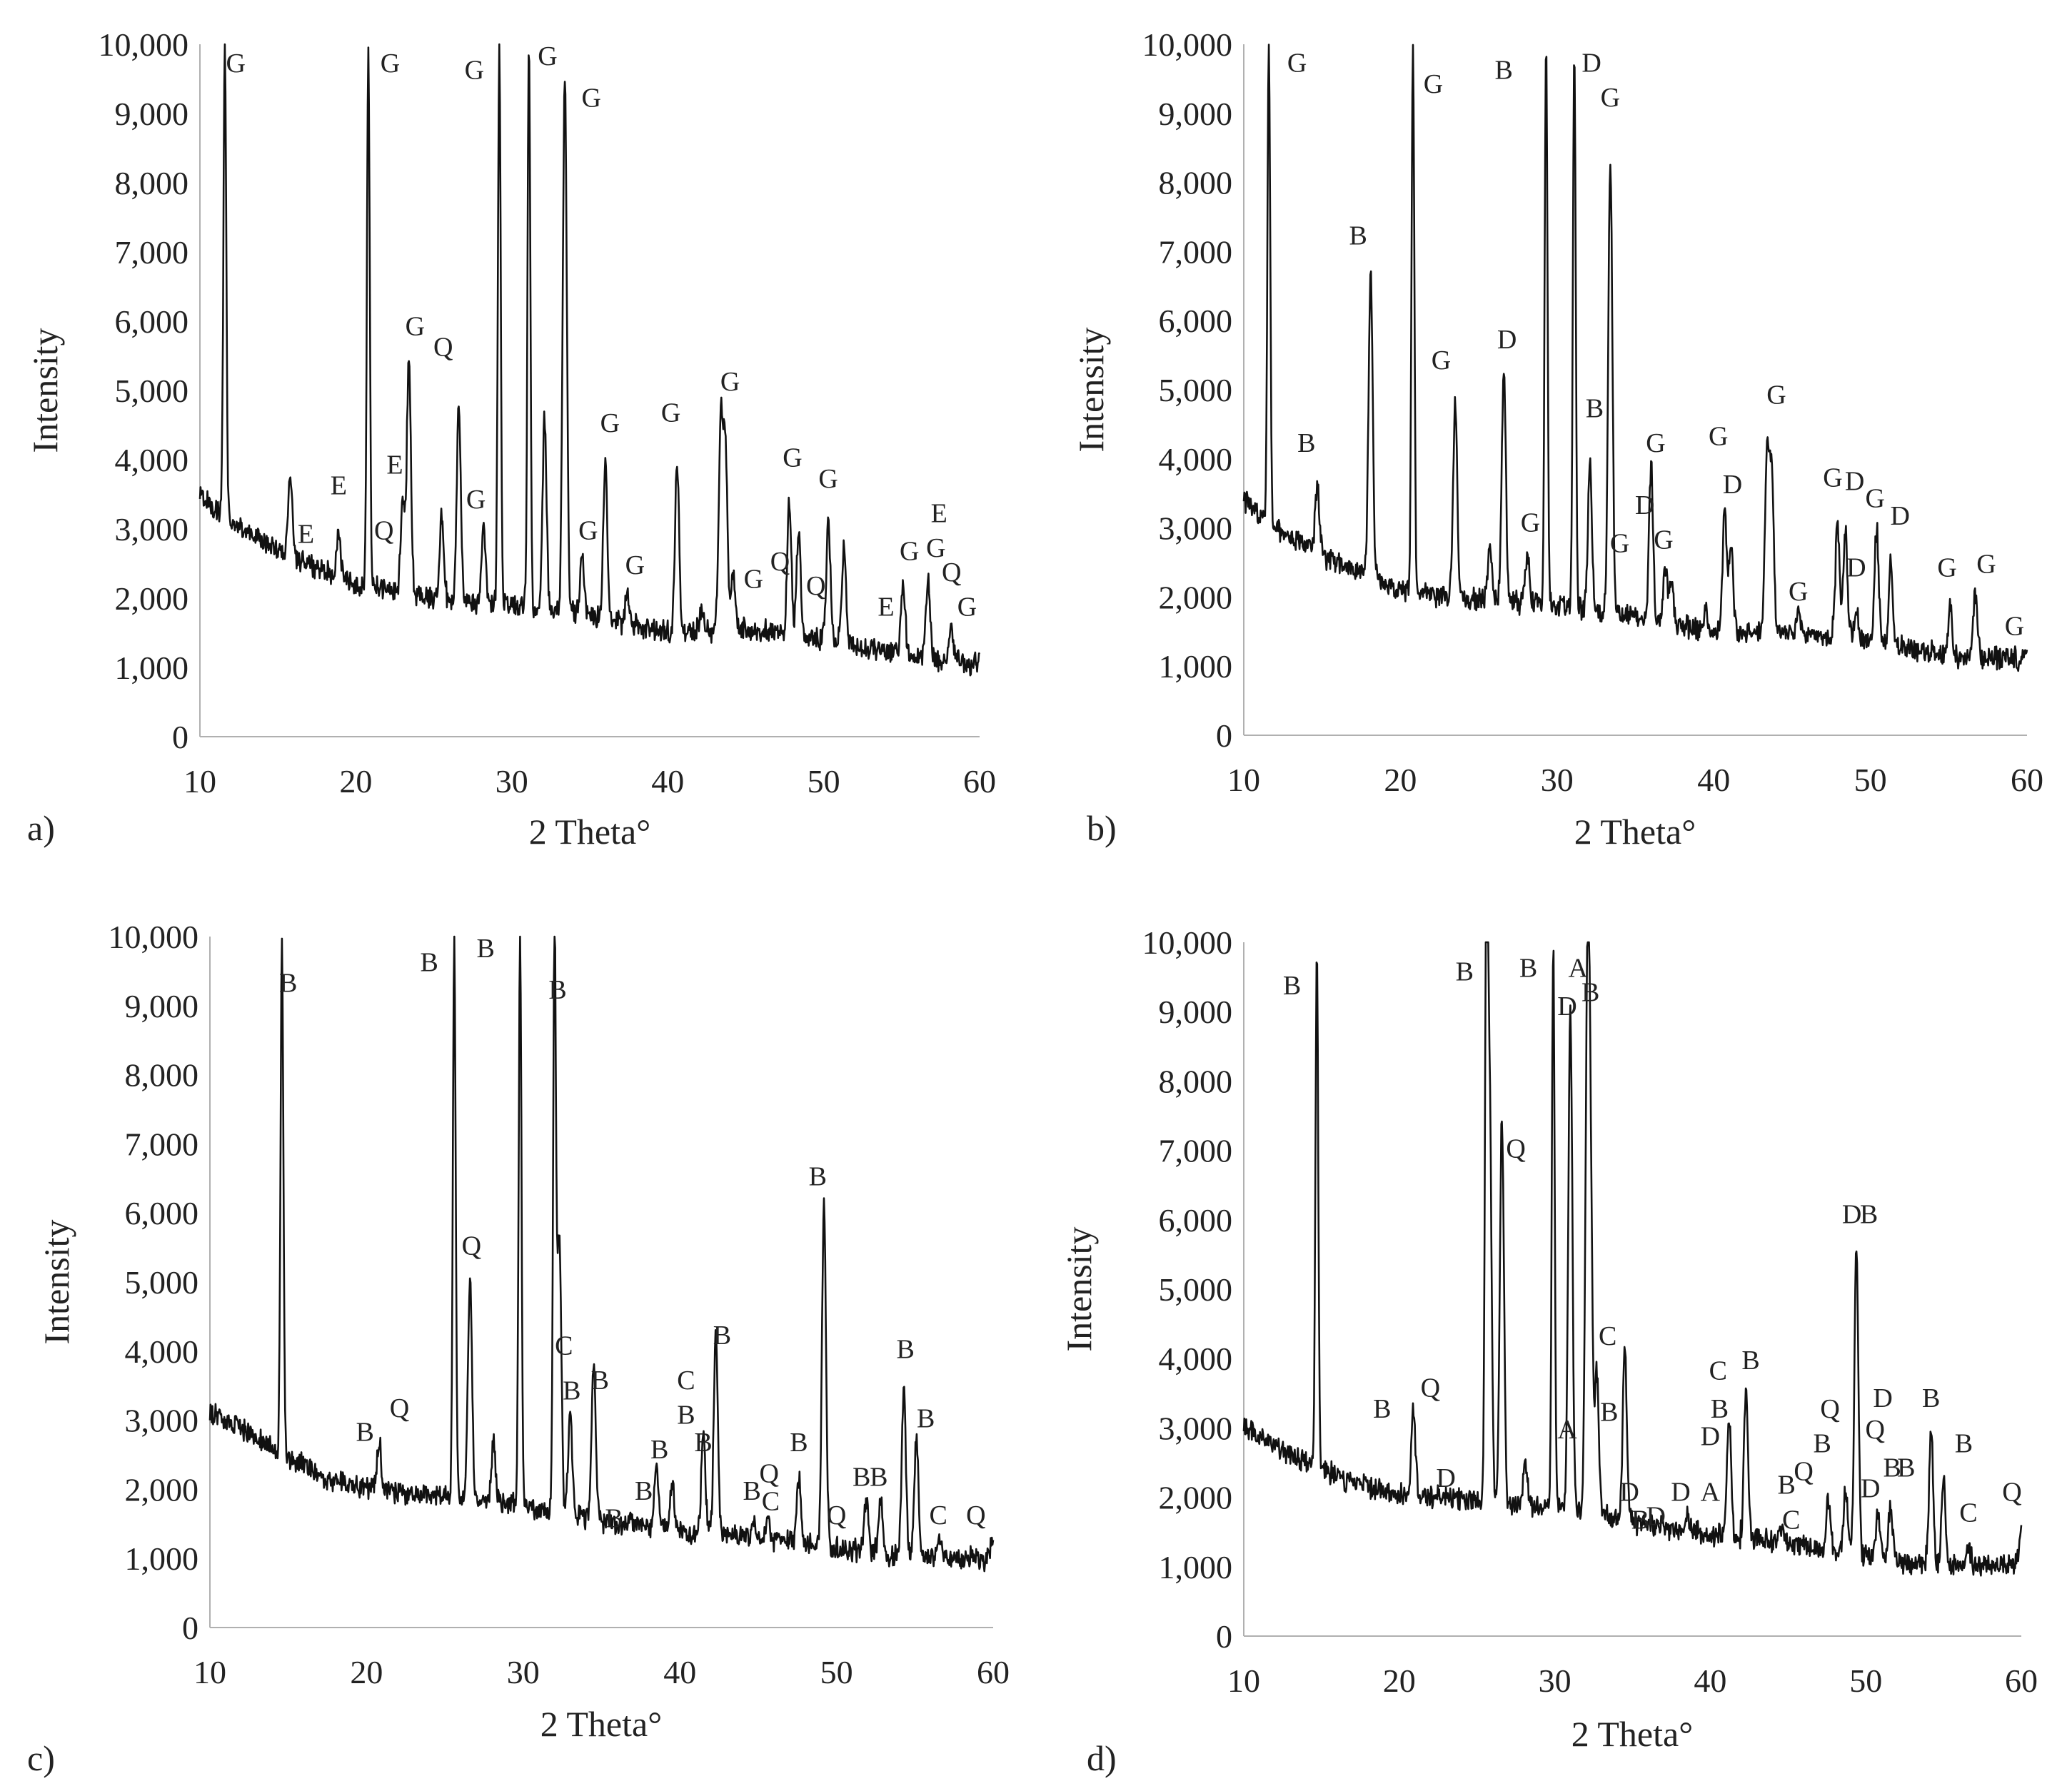 The width and height of the screenshot is (2072, 1786). Describe the element at coordinates (1102, 1758) in the screenshot. I see `panel-label: d)` at that location.